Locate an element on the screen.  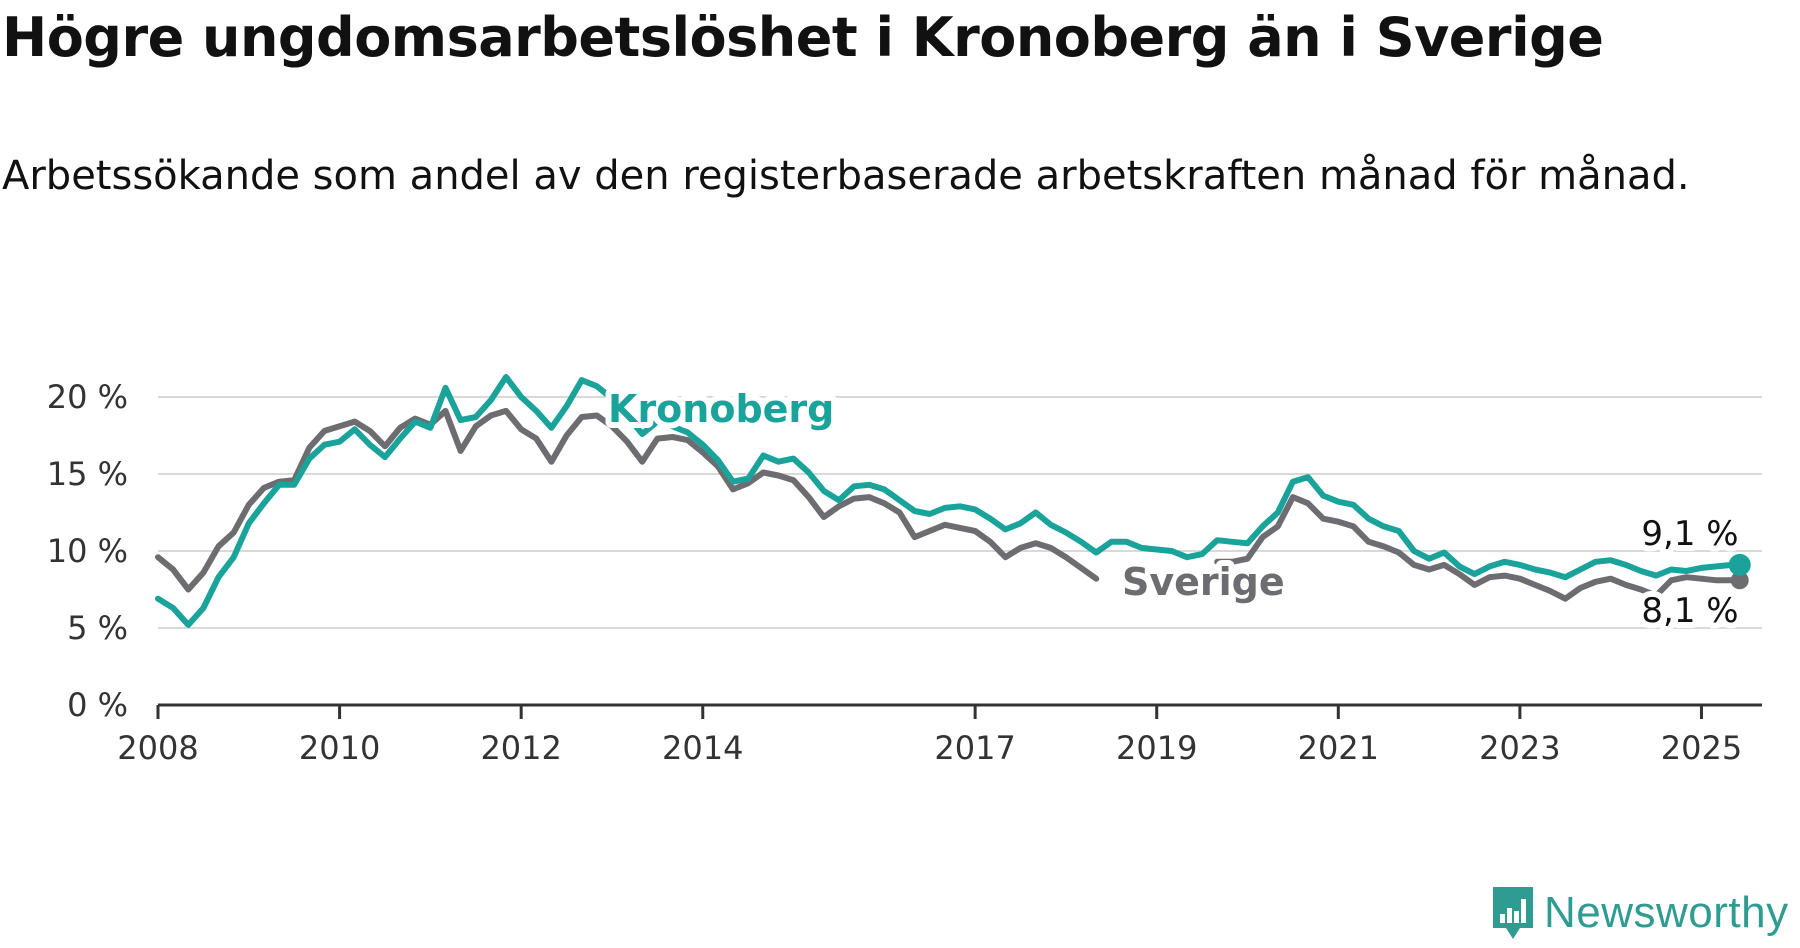
x-tick-label: 2025 is located at coordinates (1701, 748).